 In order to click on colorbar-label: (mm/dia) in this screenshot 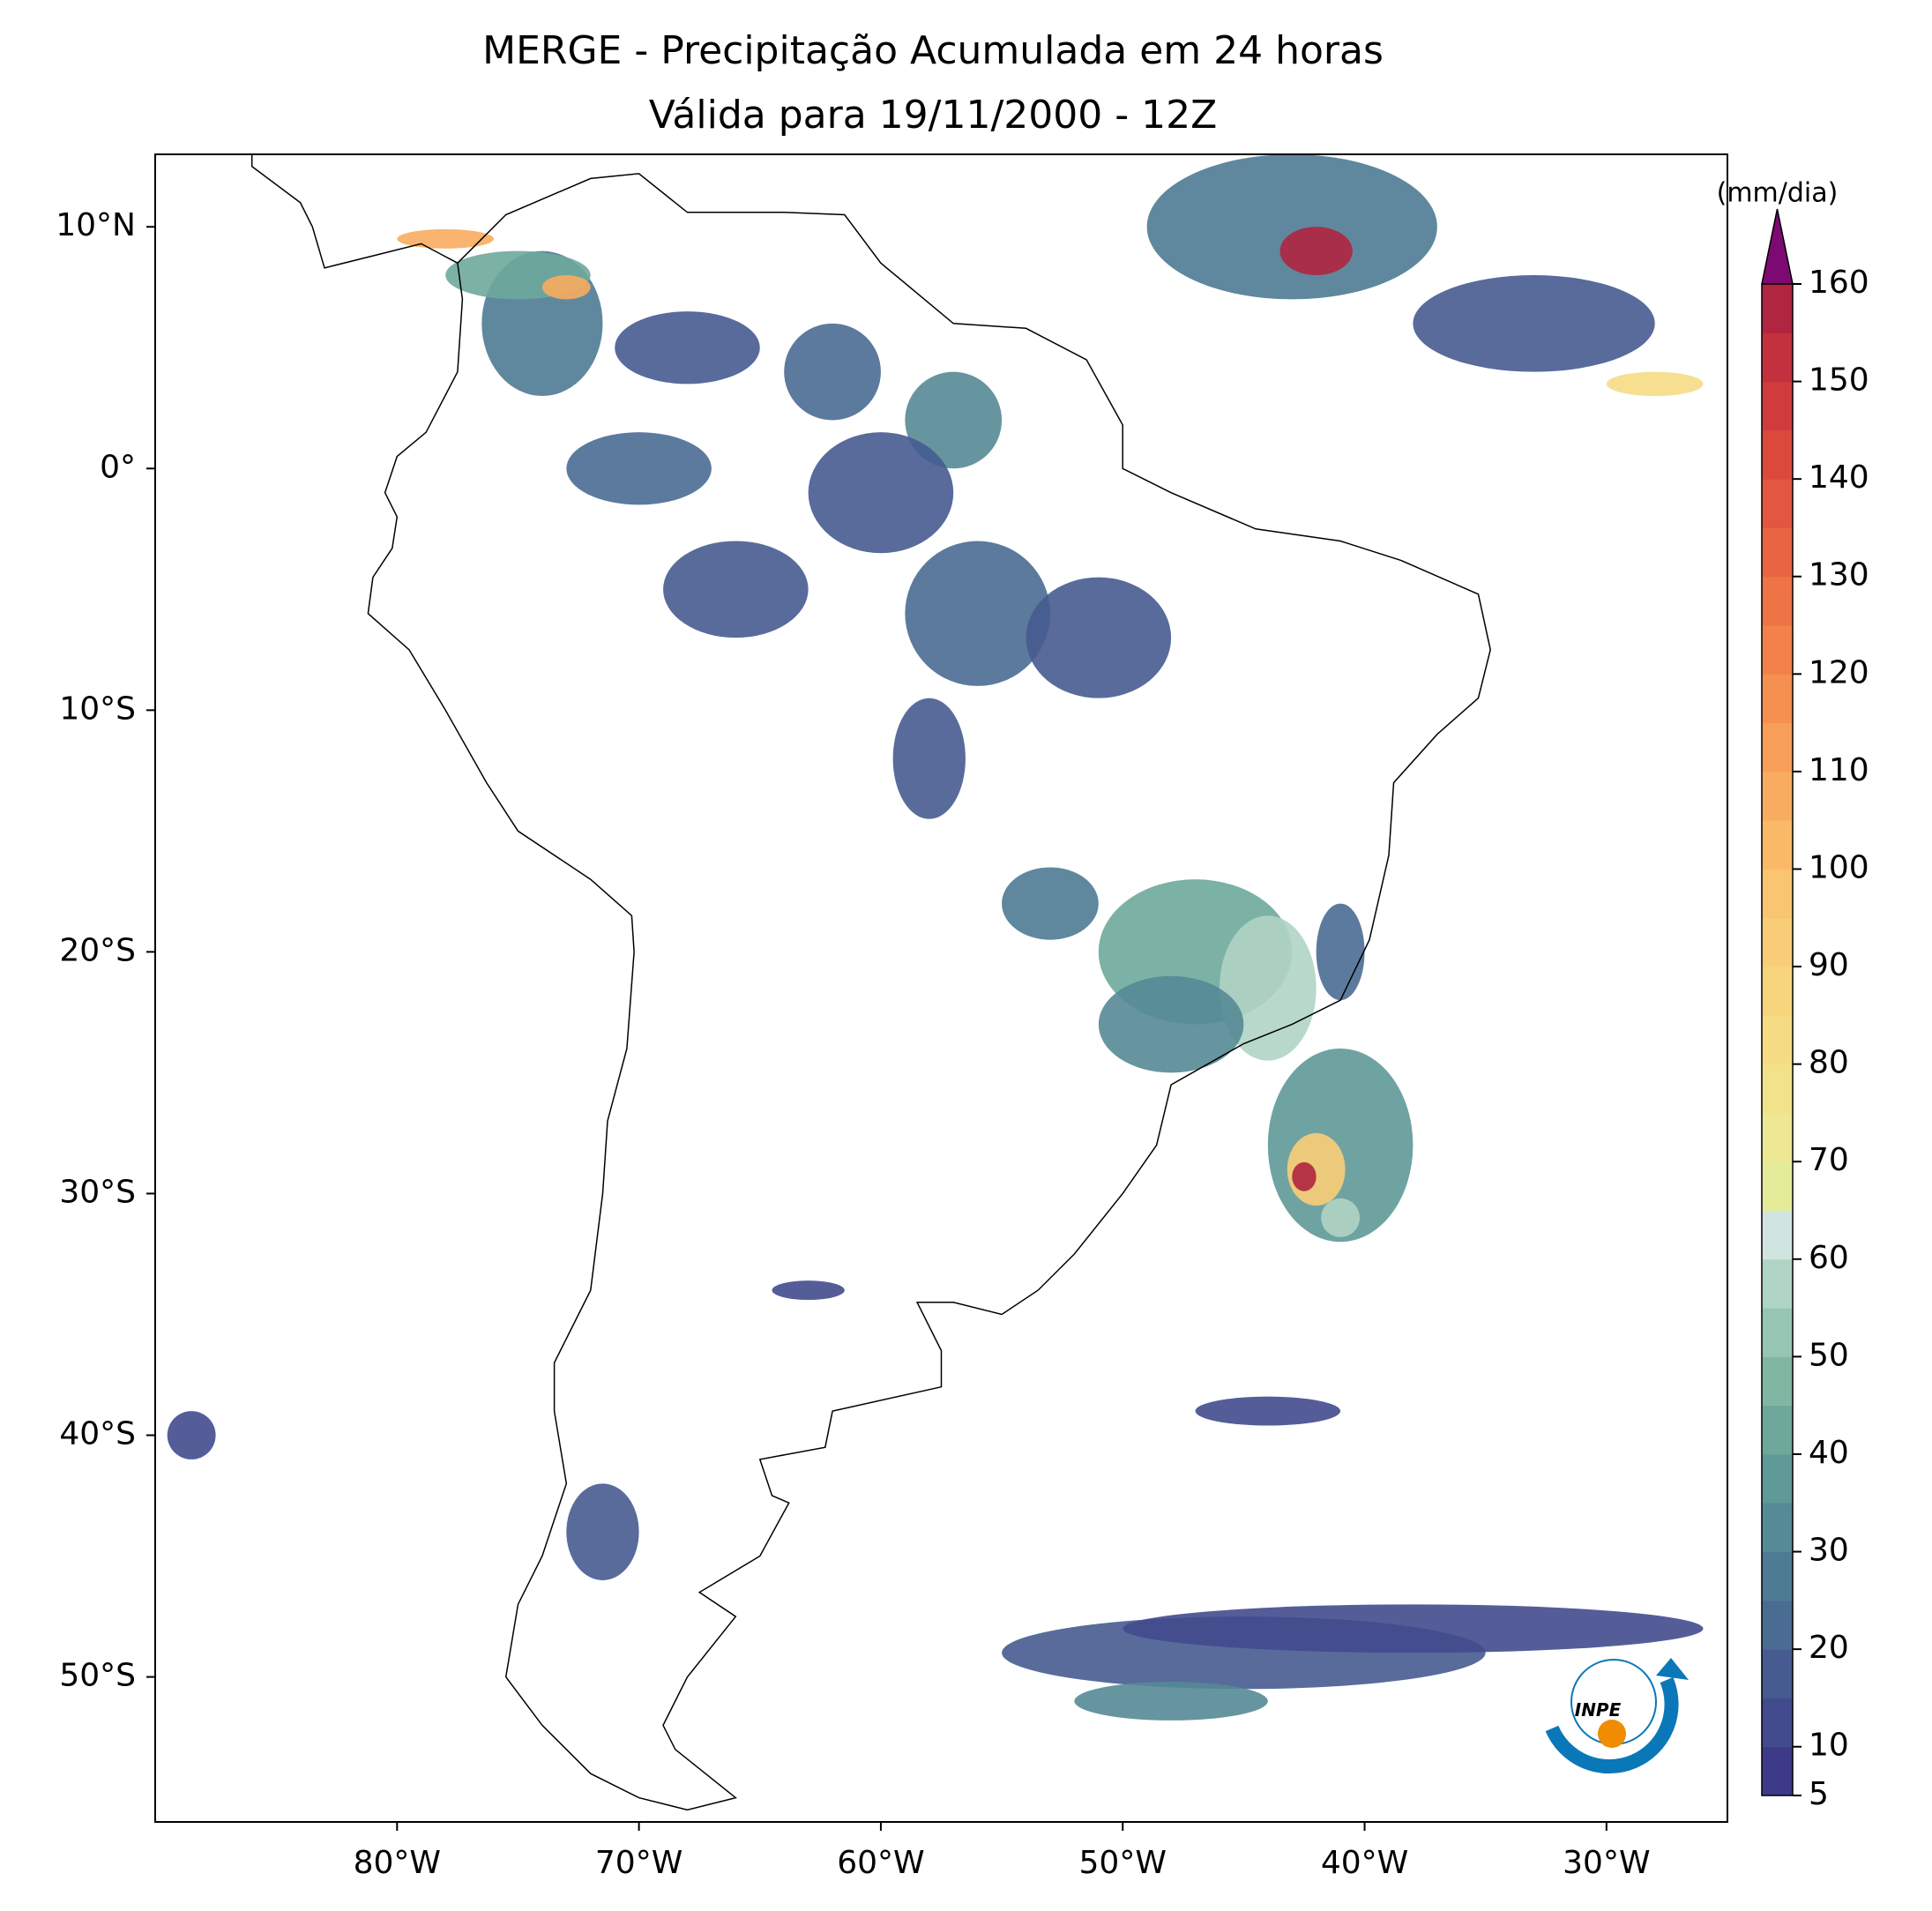, I will do `click(1778, 194)`.